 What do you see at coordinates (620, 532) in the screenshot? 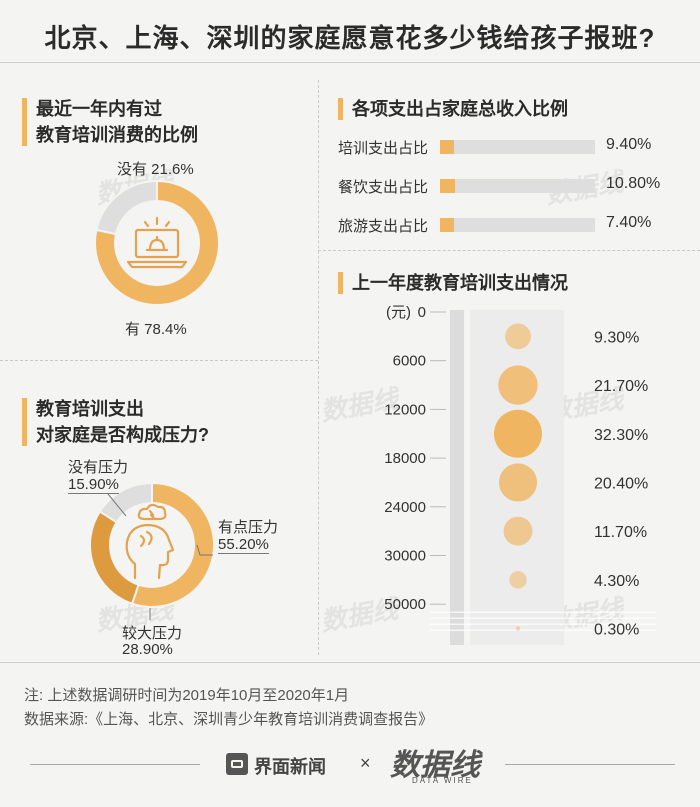
I see `bubble-value-label: 11.70%` at bounding box center [620, 532].